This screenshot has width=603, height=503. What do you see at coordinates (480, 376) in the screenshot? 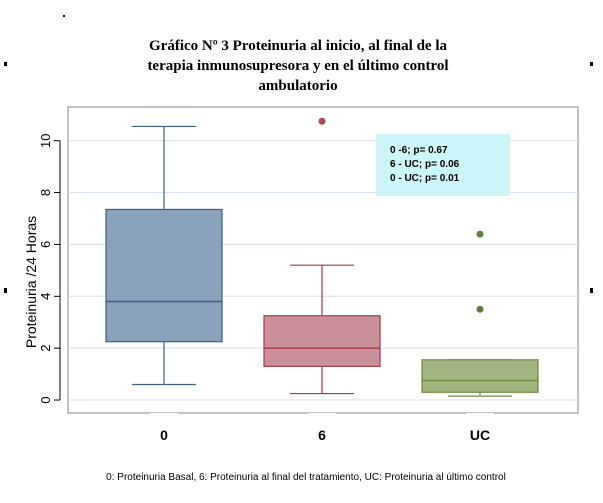
I see `box-body-UC` at bounding box center [480, 376].